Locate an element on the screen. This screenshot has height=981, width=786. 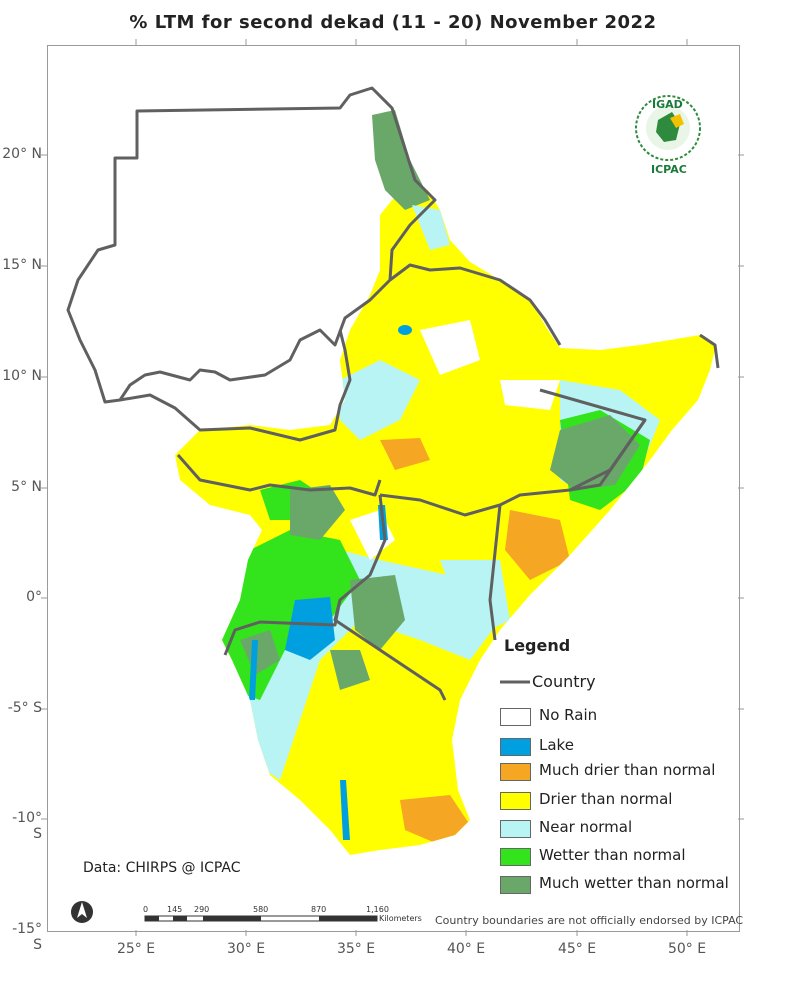
scale-bar is located at coordinates (261, 918).